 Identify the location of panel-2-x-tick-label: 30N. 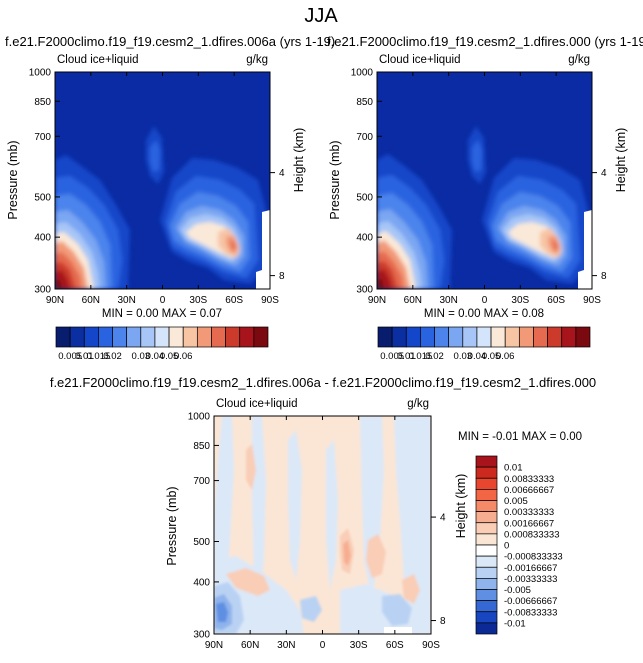
(448, 300).